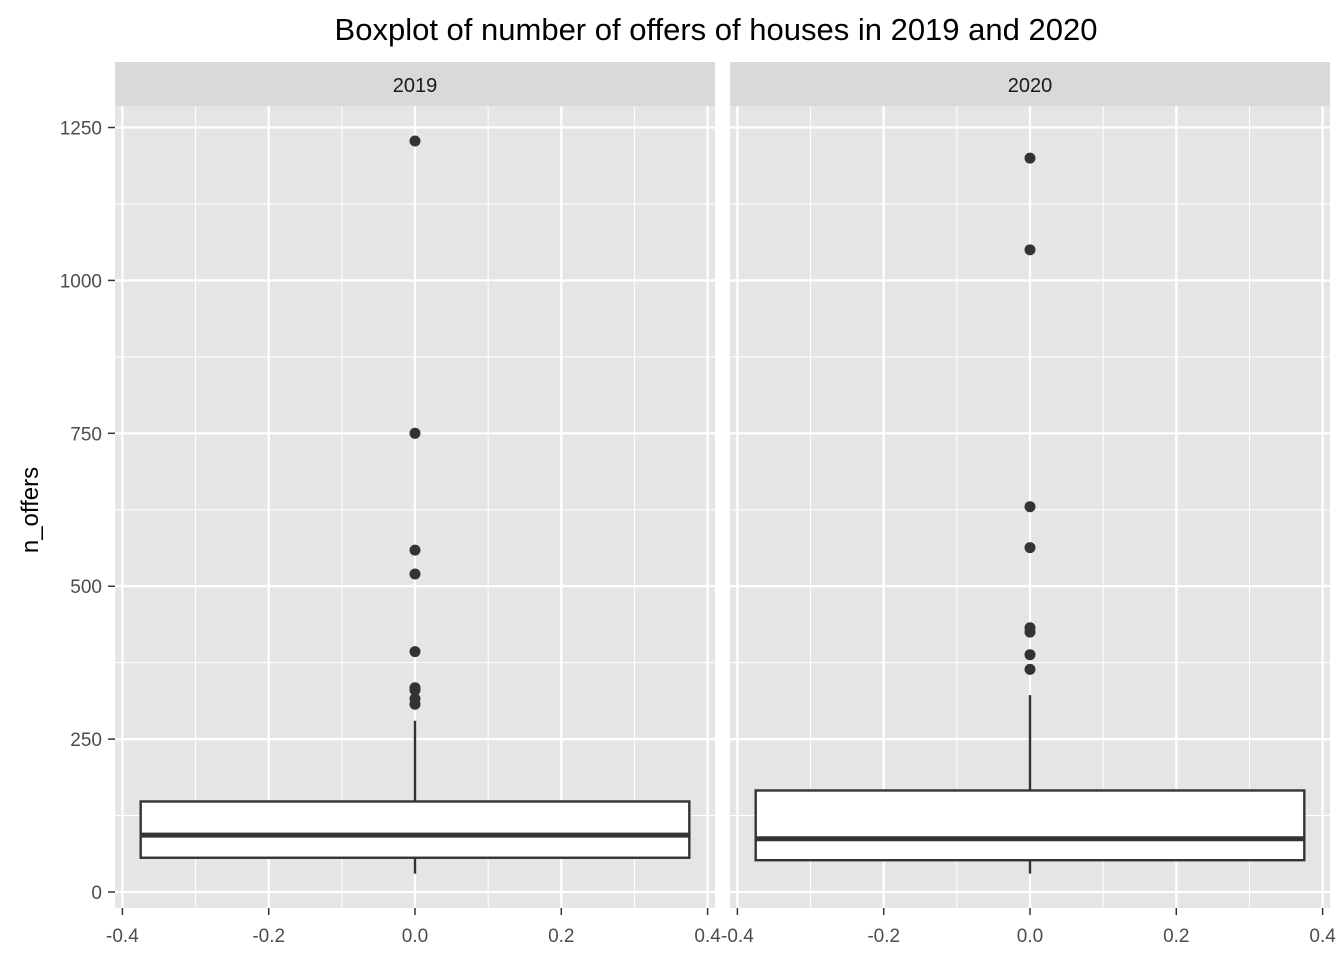  Describe the element at coordinates (87, 511) in the screenshot. I see `y-axis: 0 250 500 750 1000 1250` at that location.